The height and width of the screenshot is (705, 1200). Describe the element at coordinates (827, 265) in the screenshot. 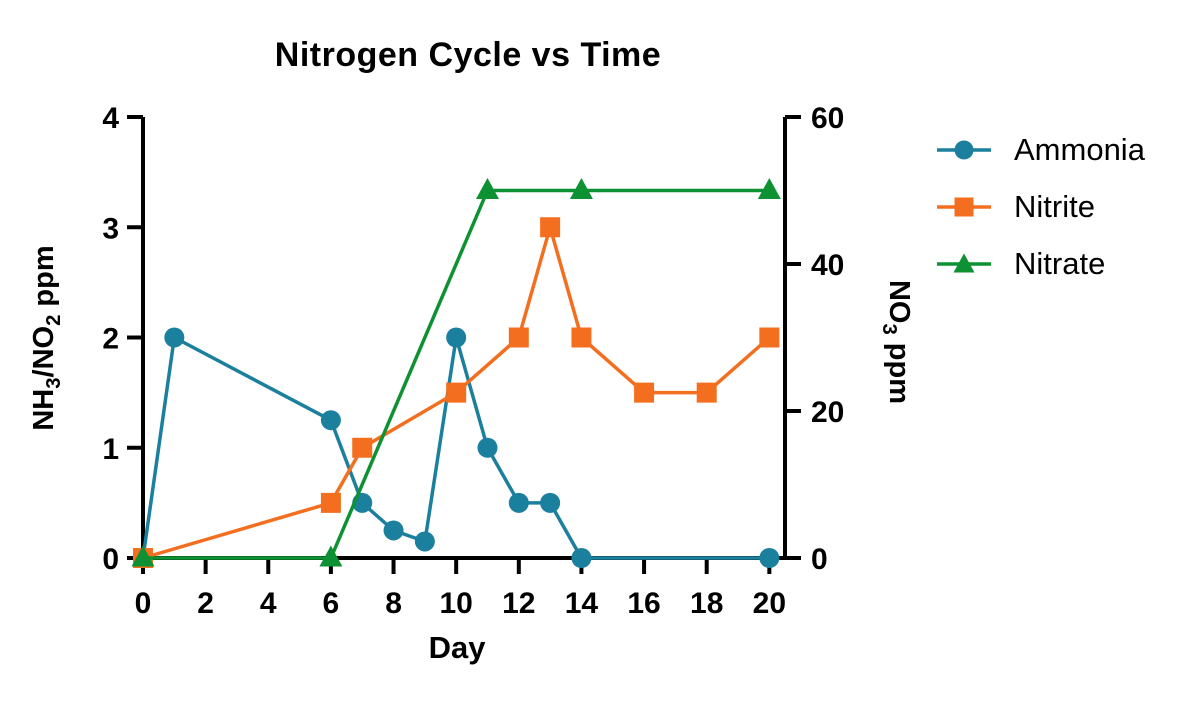

I see `svg-text: 40` at that location.